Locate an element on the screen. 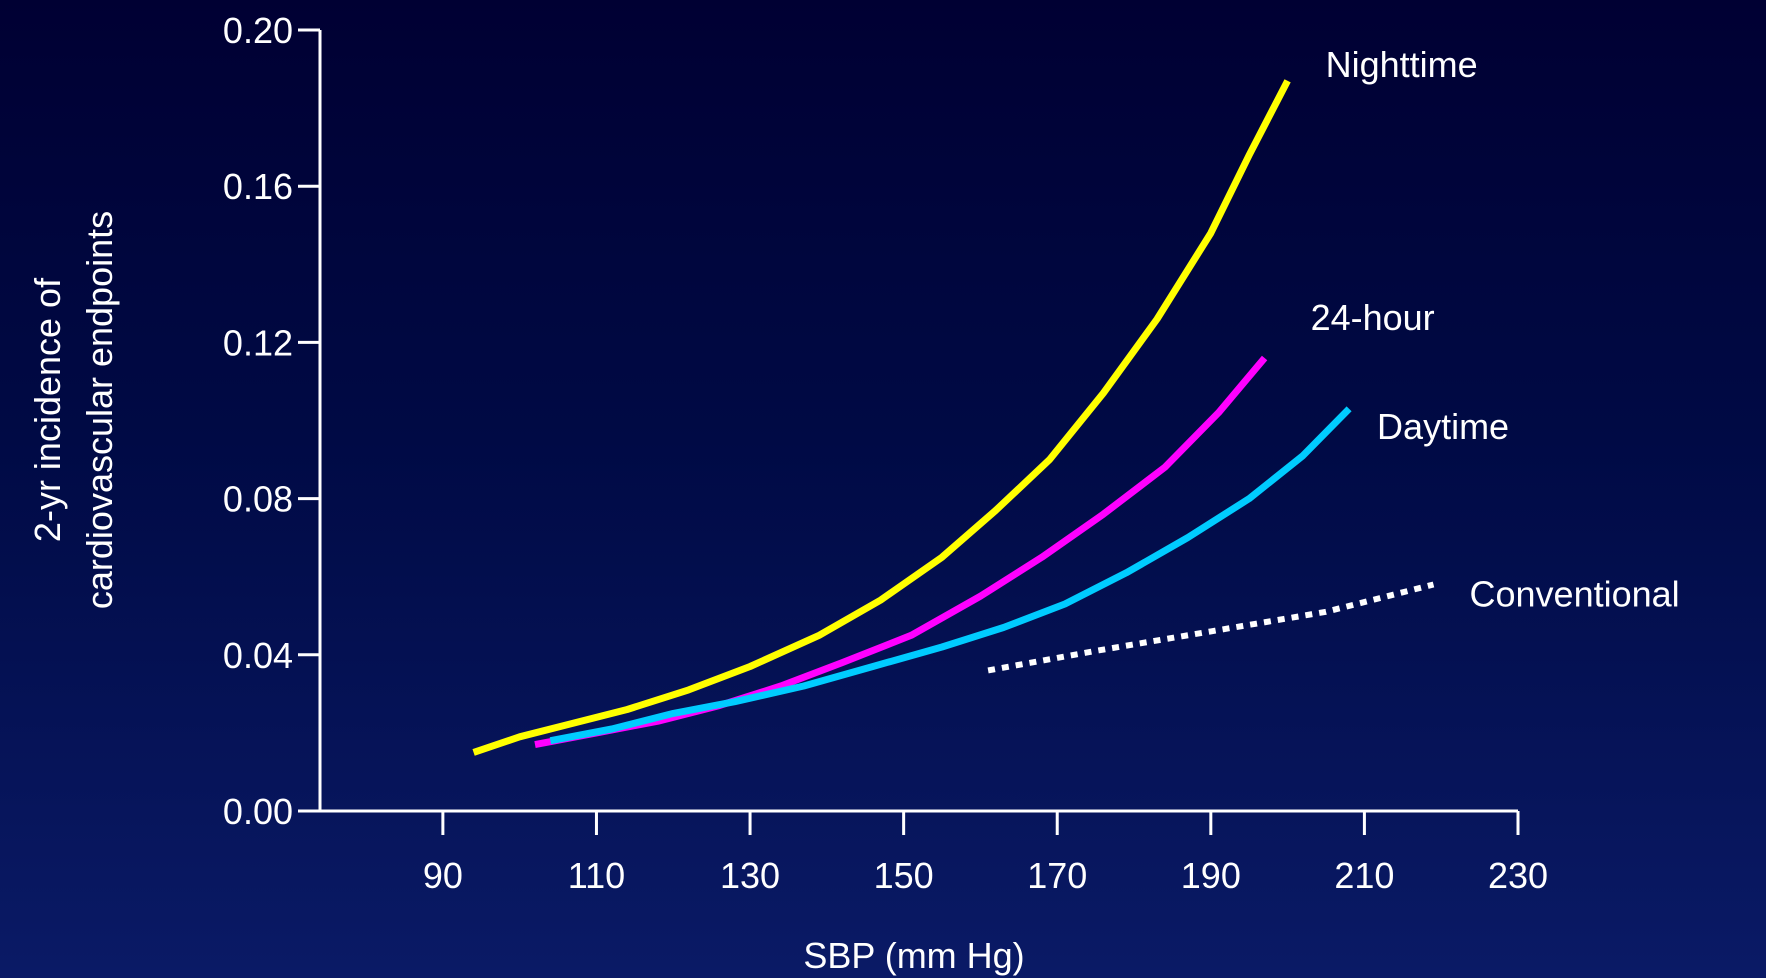  y-tick-label: 0.16 is located at coordinates (258, 186).